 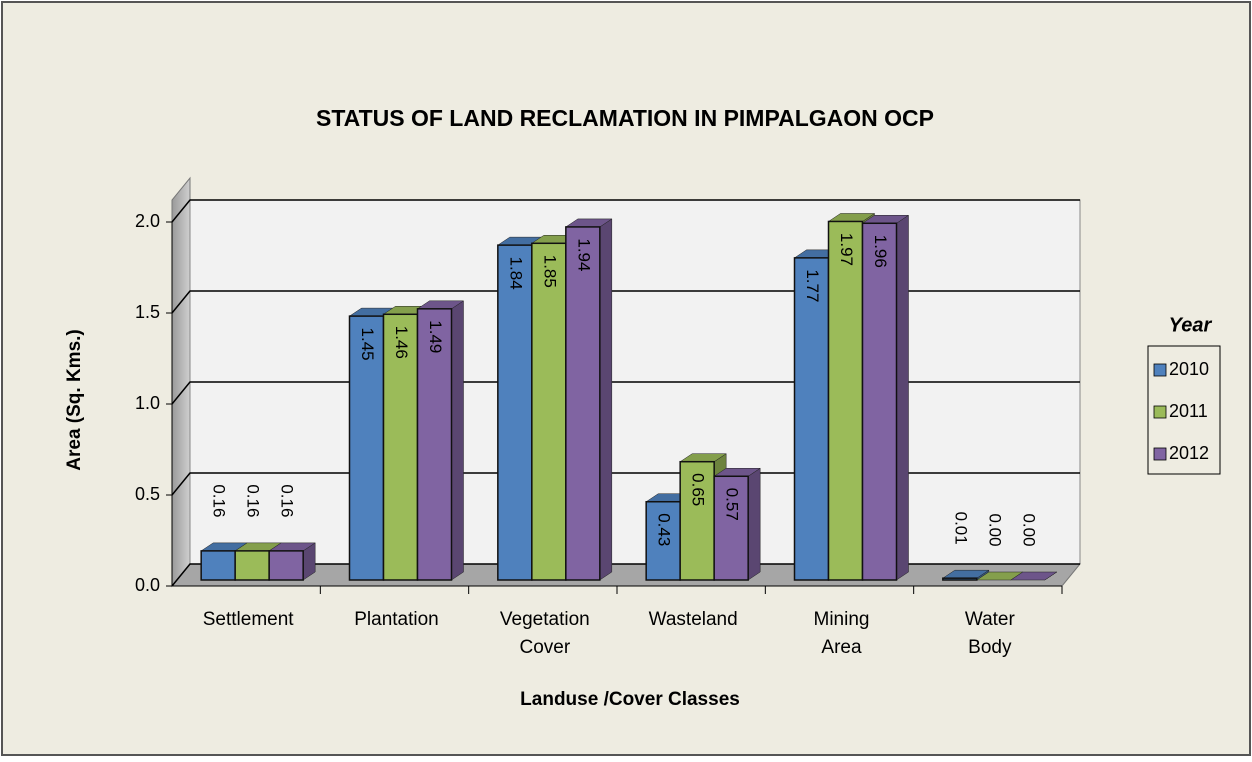 What do you see at coordinates (147, 312) in the screenshot?
I see `y-tick-label: 1.5` at bounding box center [147, 312].